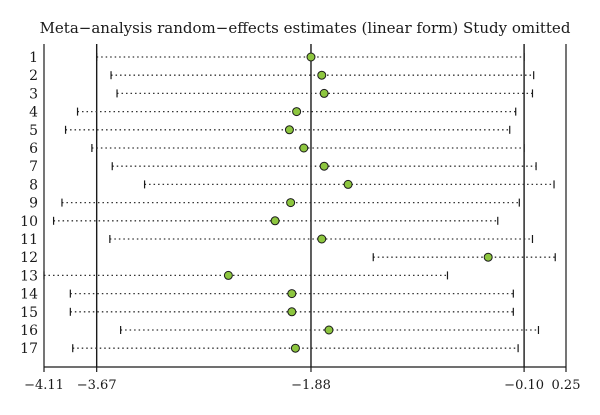  I want to click on study-label: 17, so click(29, 349).